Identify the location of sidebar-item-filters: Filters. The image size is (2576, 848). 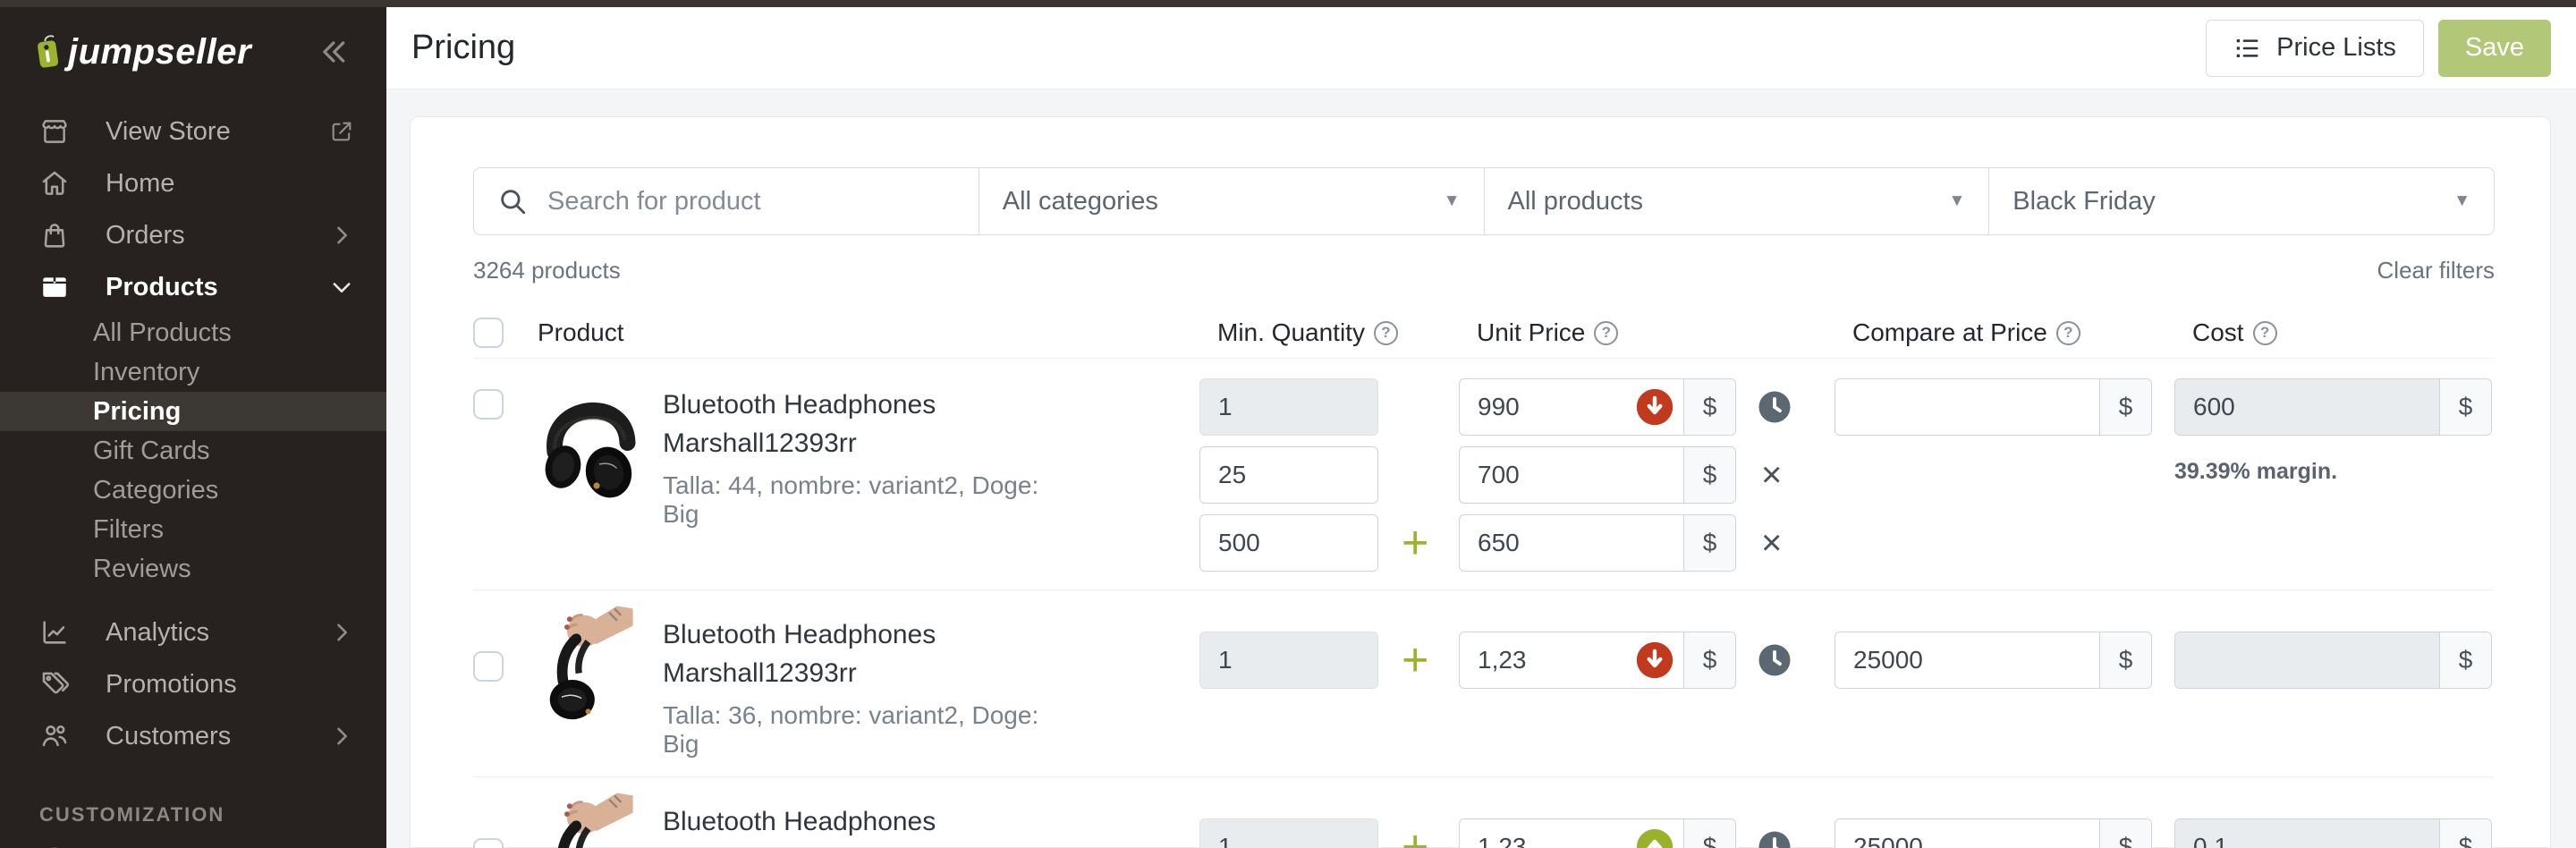
(193, 529).